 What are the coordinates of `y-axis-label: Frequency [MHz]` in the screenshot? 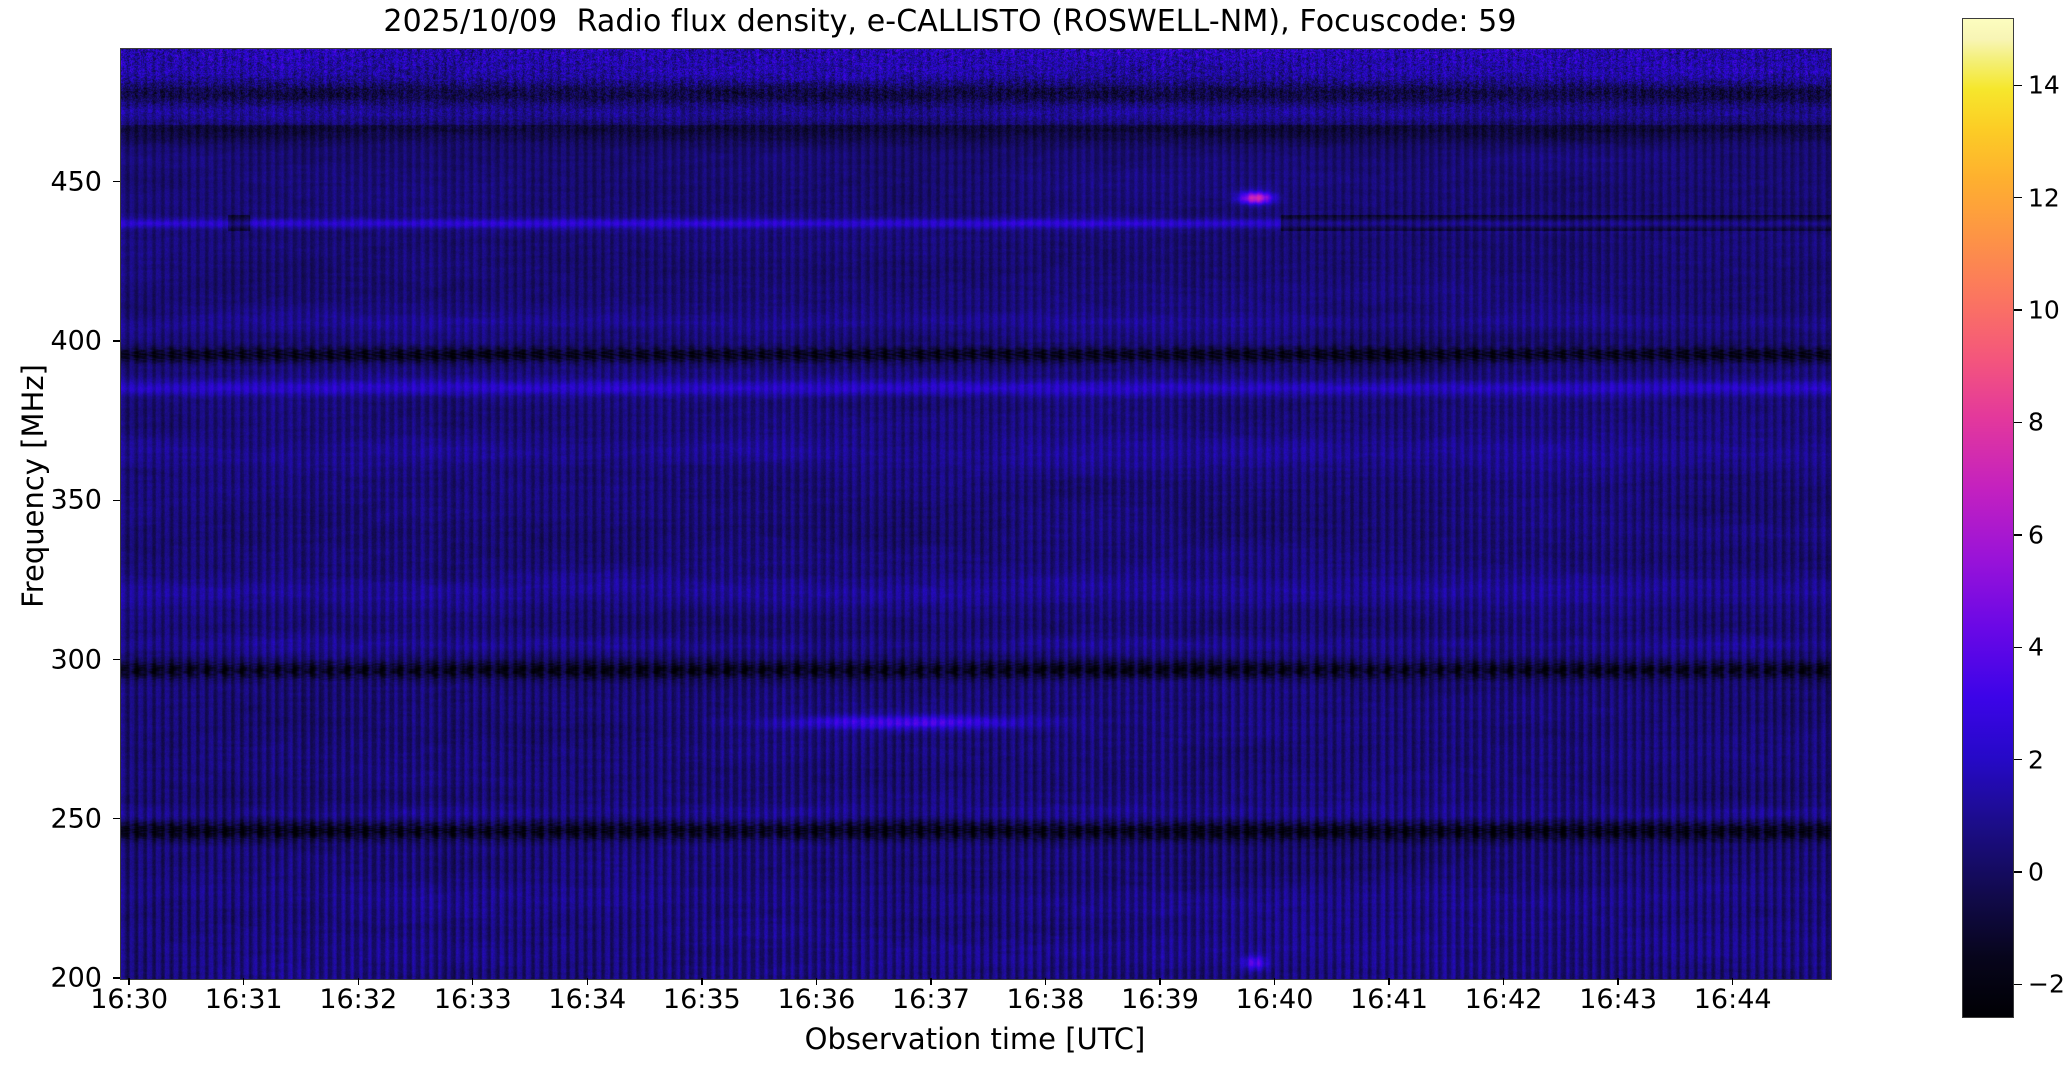 It's located at (33, 486).